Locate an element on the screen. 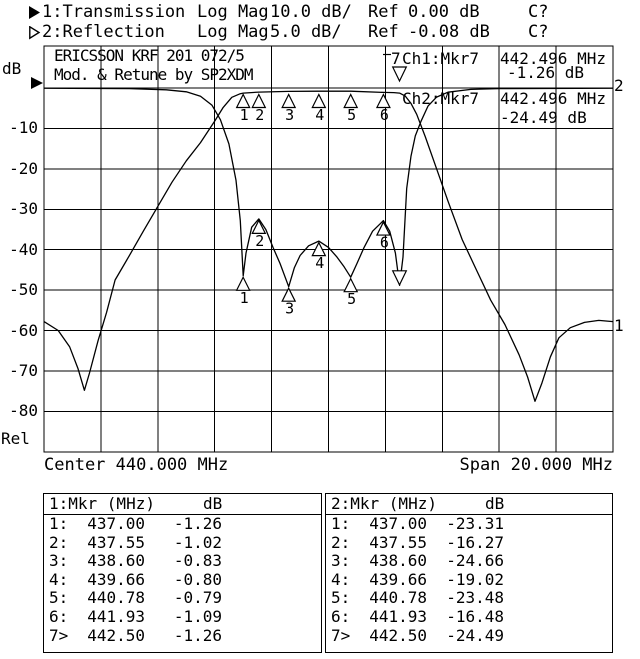 Image resolution: width=640 pixels, height=659 pixels. marker-table-row-freq: 442.50 is located at coordinates (116, 635).